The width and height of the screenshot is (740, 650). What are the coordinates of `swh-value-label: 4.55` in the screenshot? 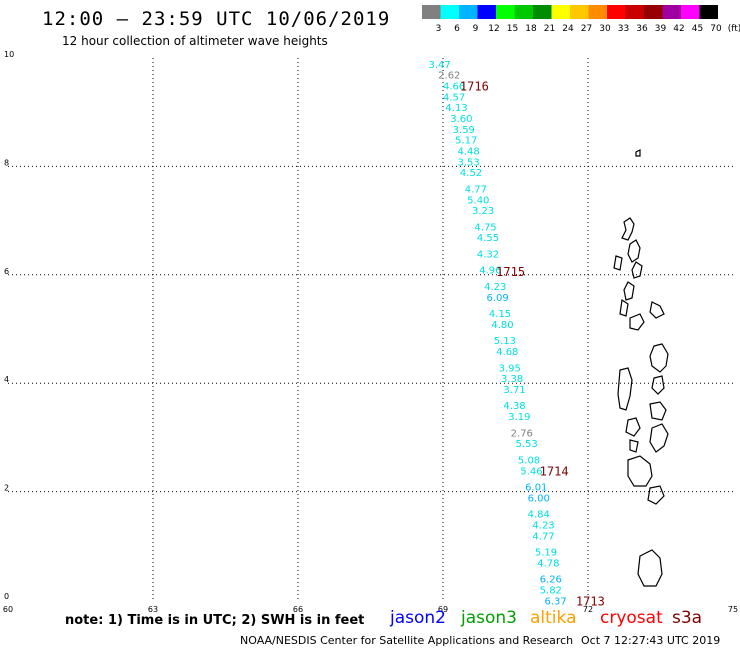 It's located at (488, 238).